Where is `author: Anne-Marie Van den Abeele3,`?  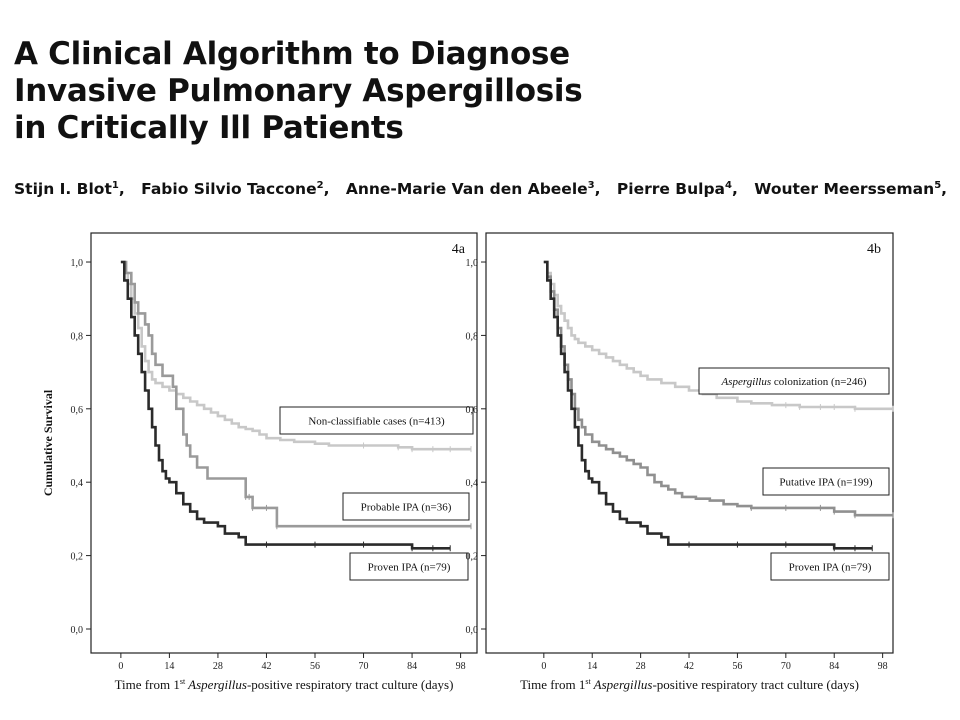 author: Anne-Marie Van den Abeele3, is located at coordinates (473, 189).